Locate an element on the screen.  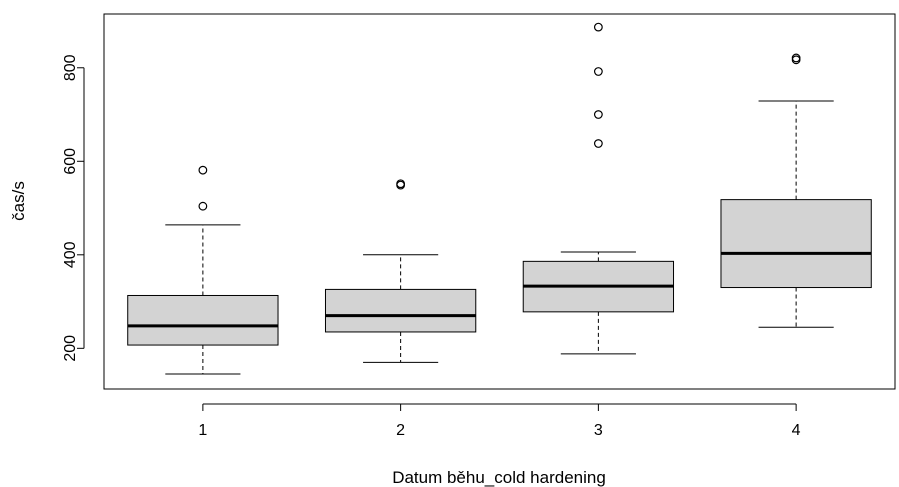
x-tick-label-4: 4 is located at coordinates (796, 430).